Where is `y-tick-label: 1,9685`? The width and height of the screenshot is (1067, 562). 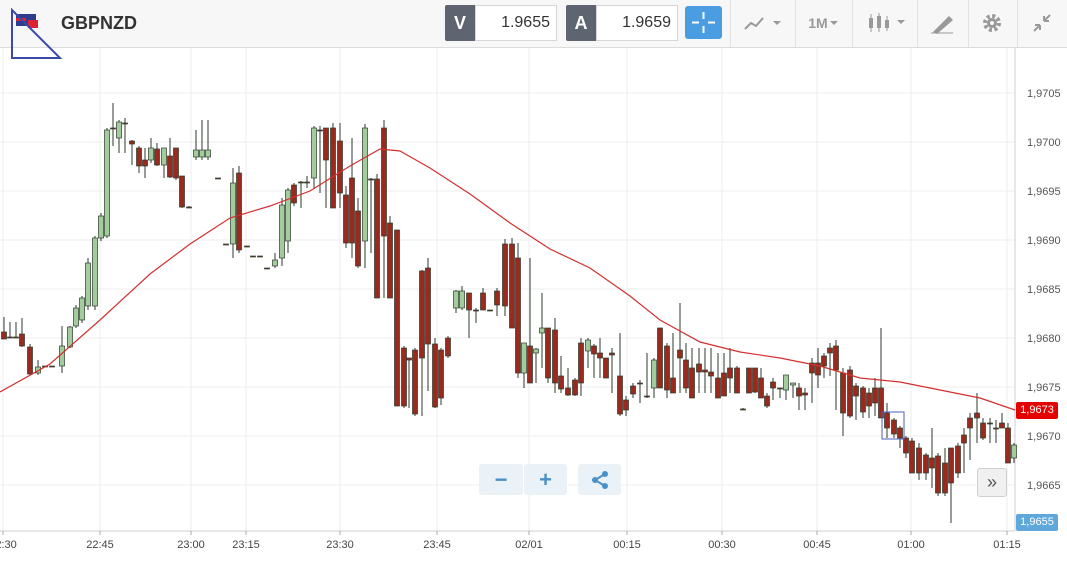
y-tick-label: 1,9685 is located at coordinates (1044, 290).